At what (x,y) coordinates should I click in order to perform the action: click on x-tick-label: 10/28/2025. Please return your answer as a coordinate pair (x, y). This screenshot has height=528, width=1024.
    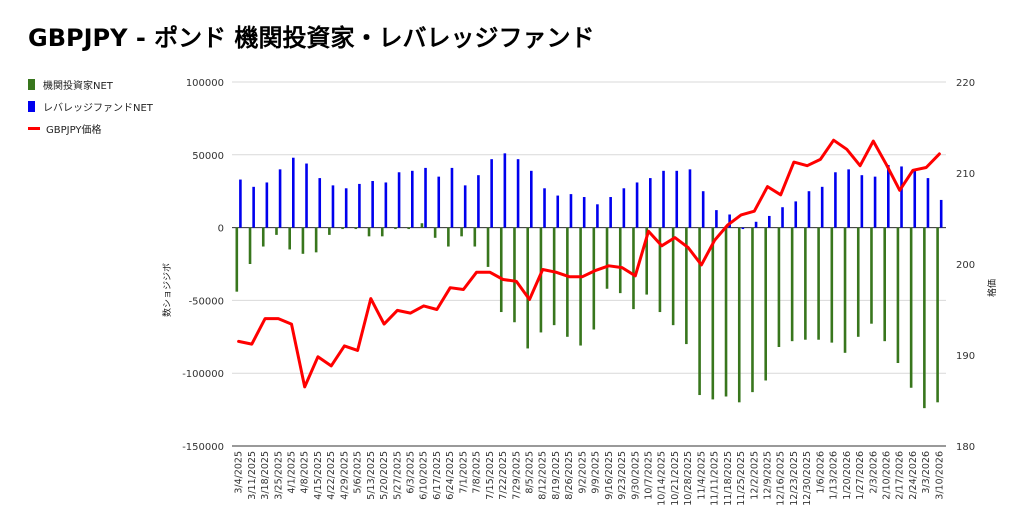
    Looking at the image, I should click on (688, 478).